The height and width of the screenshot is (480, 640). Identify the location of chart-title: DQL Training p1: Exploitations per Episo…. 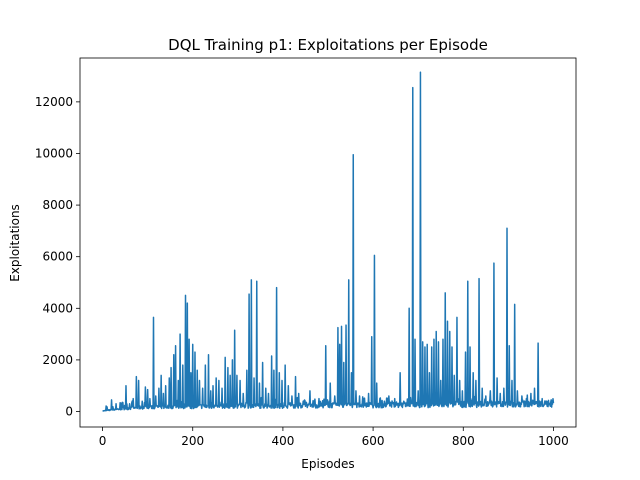
(328, 45).